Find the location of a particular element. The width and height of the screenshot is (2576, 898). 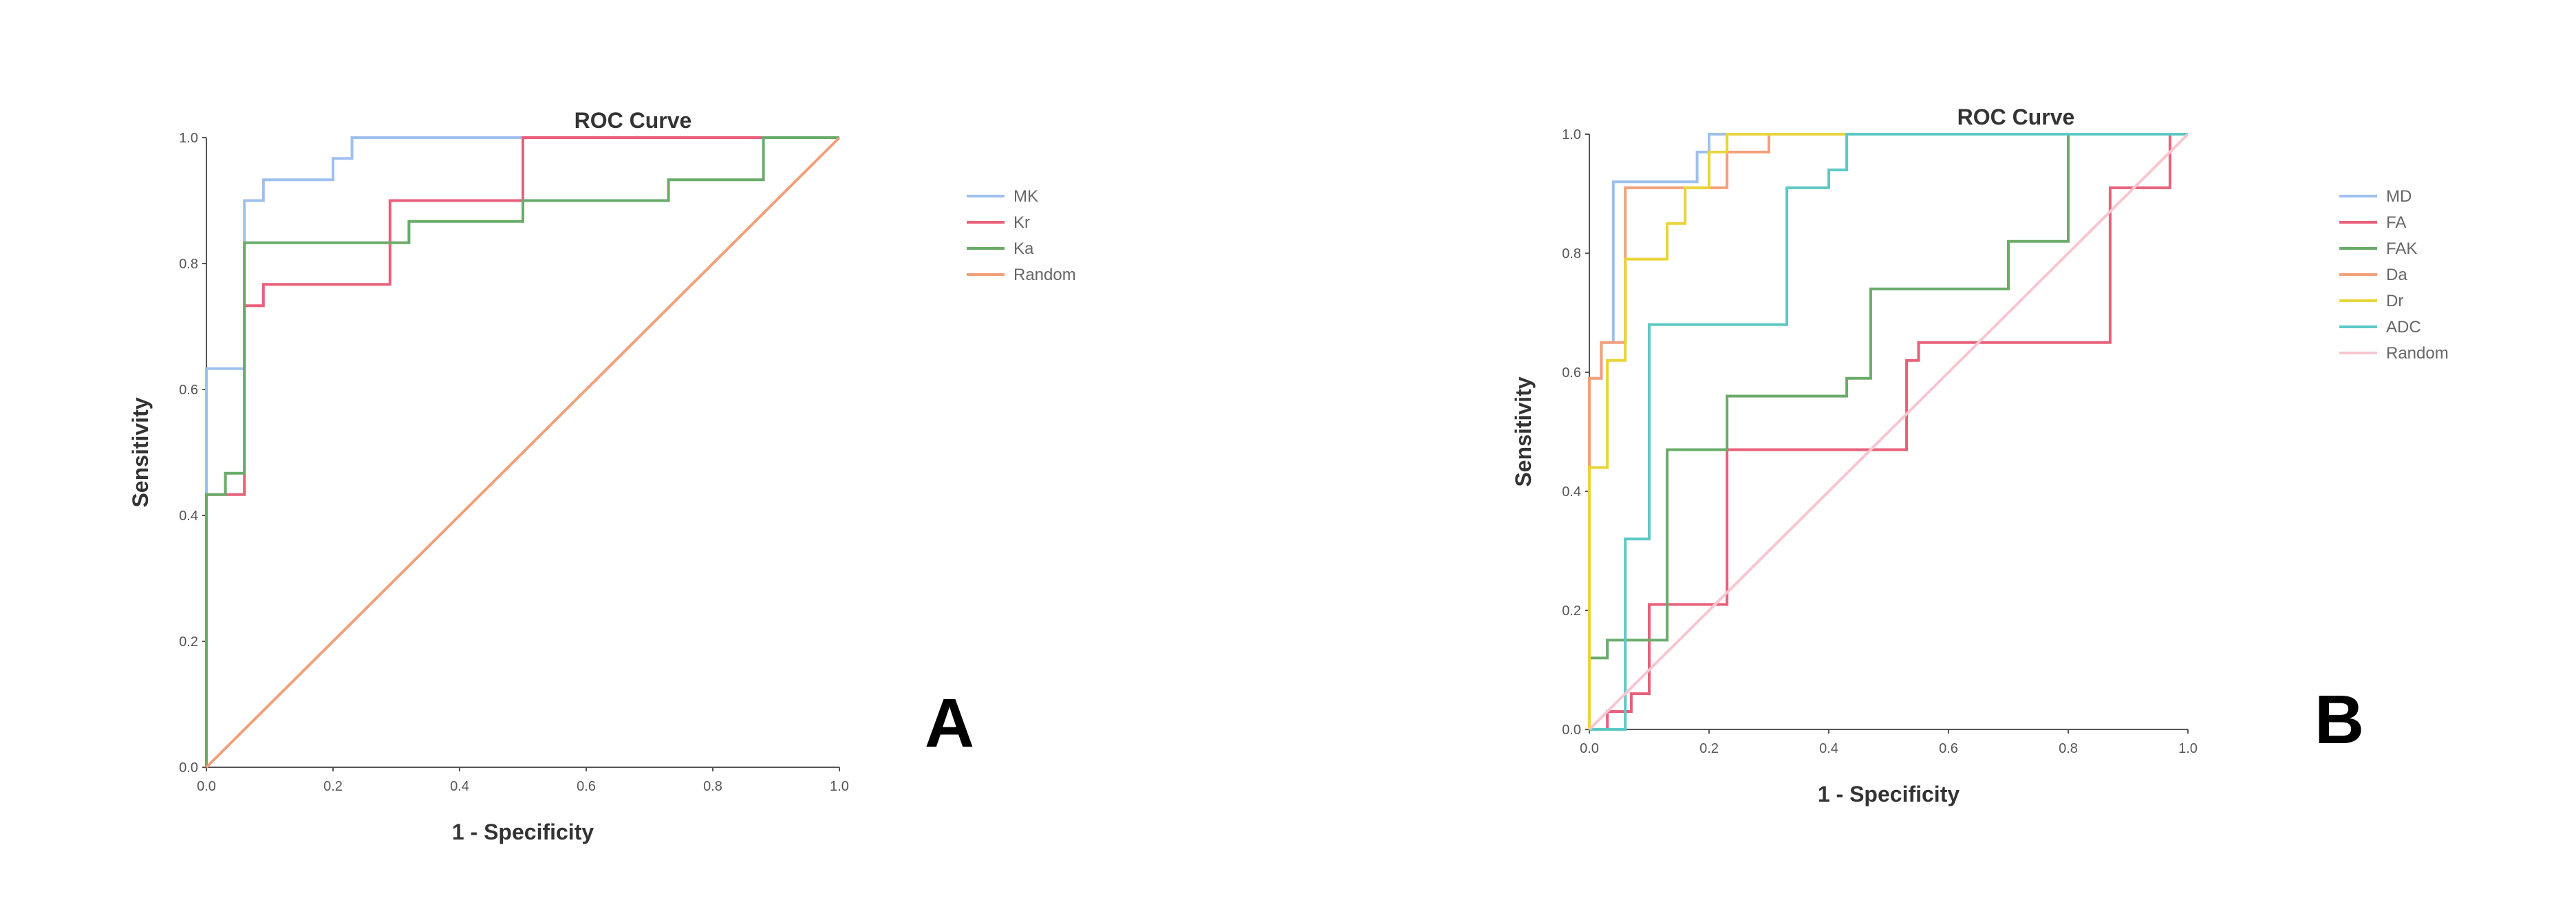

panel-label: B is located at coordinates (2339, 719).